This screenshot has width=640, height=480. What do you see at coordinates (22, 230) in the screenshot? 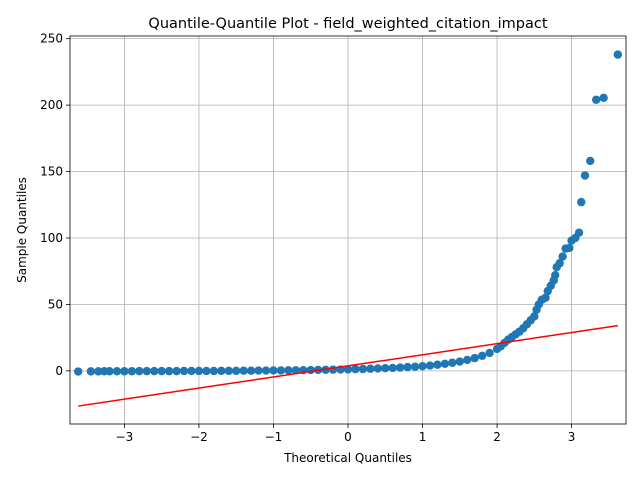
I see `y-axis-label: Sample Quantiles` at bounding box center [22, 230].